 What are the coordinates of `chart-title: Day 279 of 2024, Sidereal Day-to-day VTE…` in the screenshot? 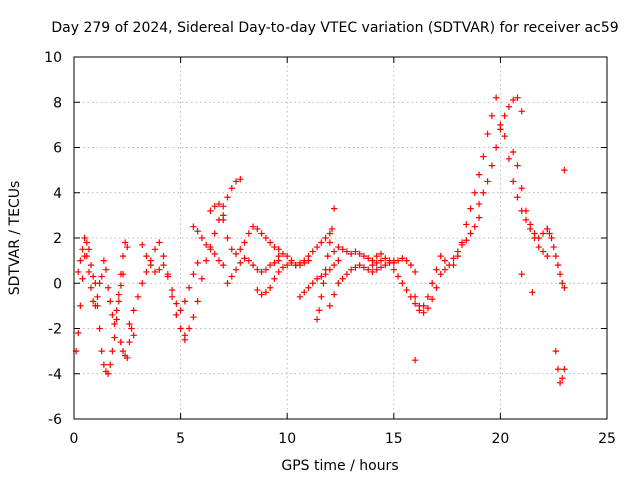 It's located at (334, 28).